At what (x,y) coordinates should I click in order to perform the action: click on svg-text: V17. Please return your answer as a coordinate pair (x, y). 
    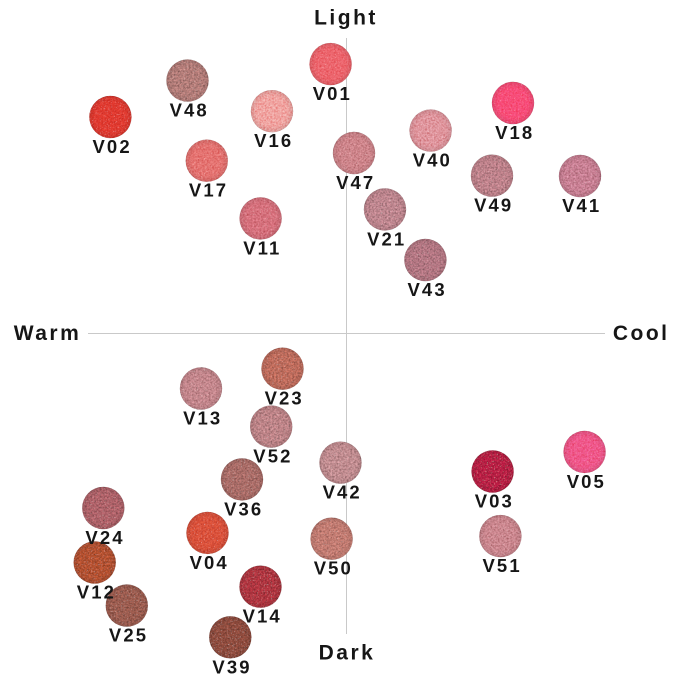
    Looking at the image, I should click on (208, 190).